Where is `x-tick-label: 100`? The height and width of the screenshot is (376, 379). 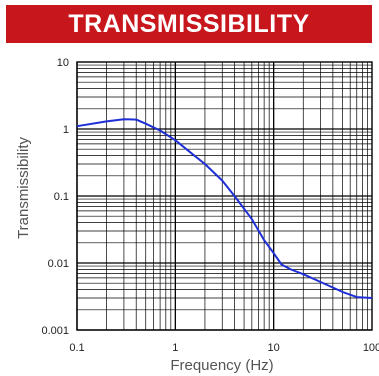 x-tick-label: 100 is located at coordinates (371, 348).